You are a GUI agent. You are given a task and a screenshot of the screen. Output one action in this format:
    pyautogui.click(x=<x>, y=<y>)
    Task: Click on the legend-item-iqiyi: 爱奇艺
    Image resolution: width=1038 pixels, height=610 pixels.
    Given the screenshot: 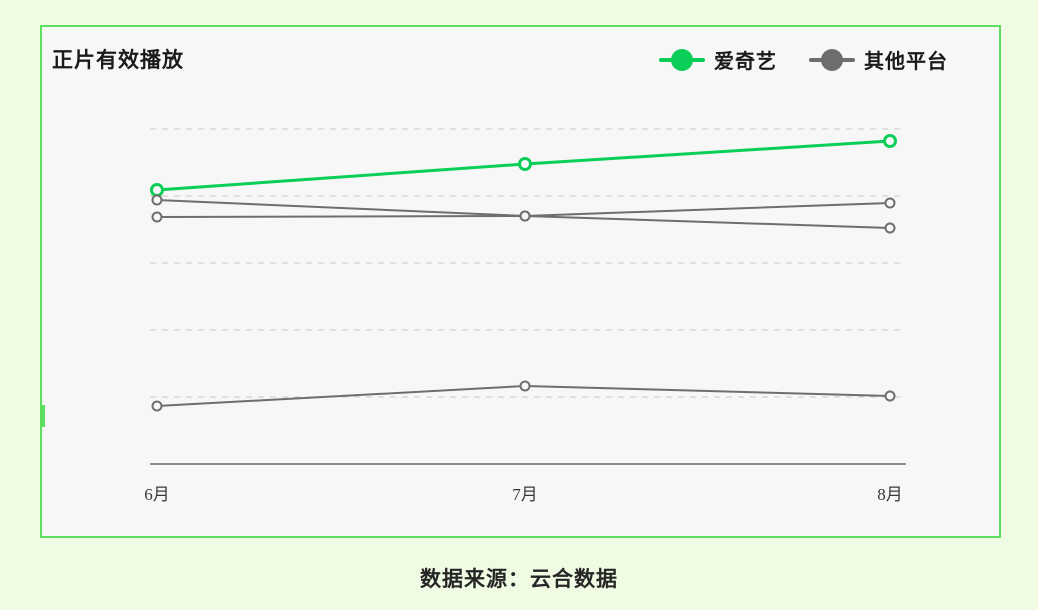 What is the action you would take?
    pyautogui.click(x=718, y=59)
    